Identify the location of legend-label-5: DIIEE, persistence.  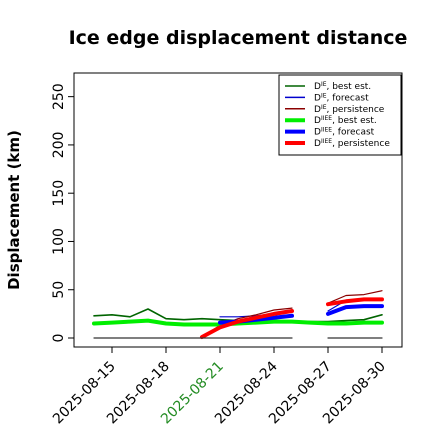
(352, 143).